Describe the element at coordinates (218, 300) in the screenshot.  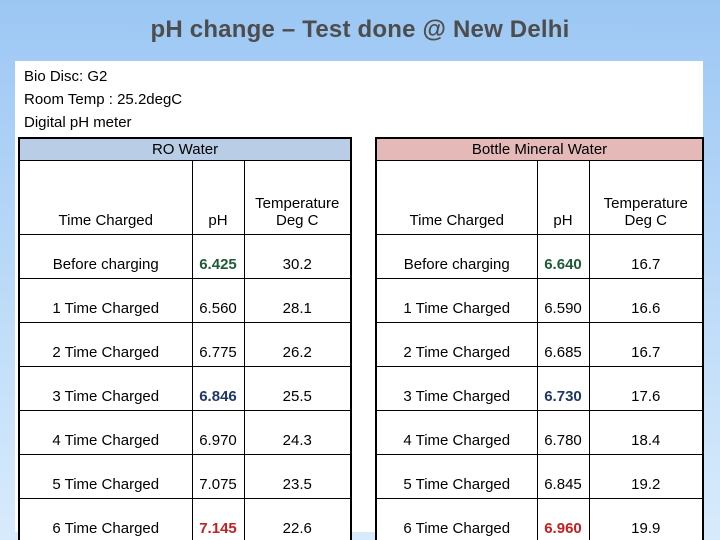
I see `ph-value-cell: 6.560` at that location.